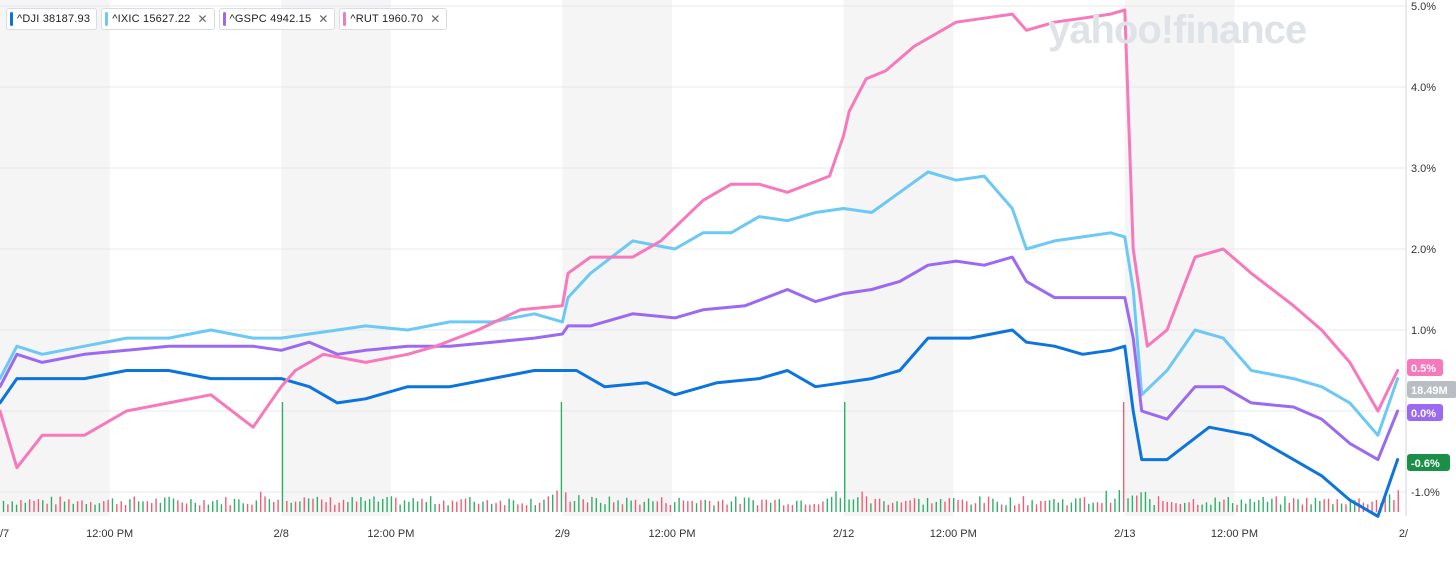 This screenshot has height=561, width=1456. Describe the element at coordinates (387, 19) in the screenshot. I see `legend-label-rut: ^RUT 1960.70` at that location.